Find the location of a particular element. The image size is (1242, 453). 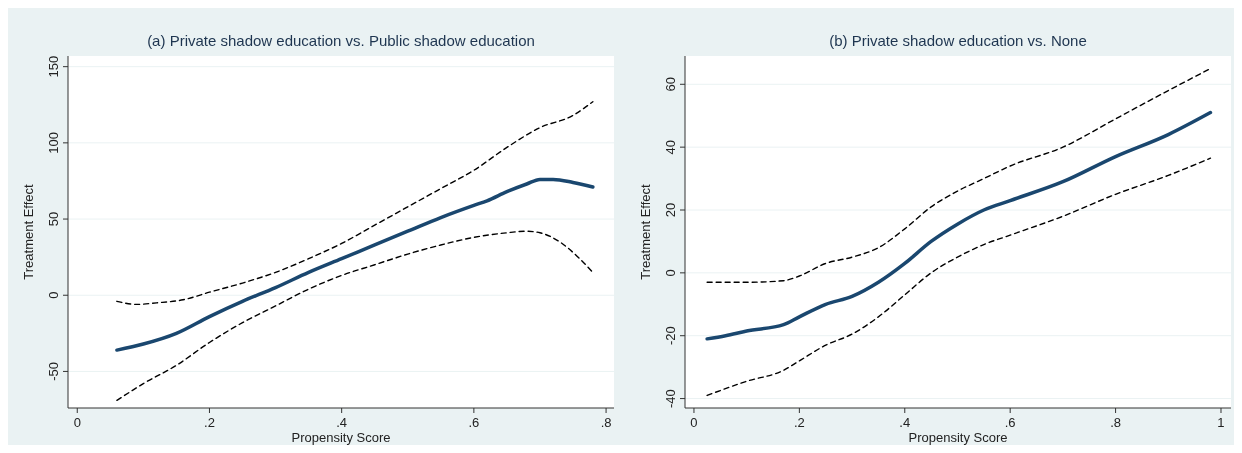

y-tick-label: -40 is located at coordinates (670, 398).